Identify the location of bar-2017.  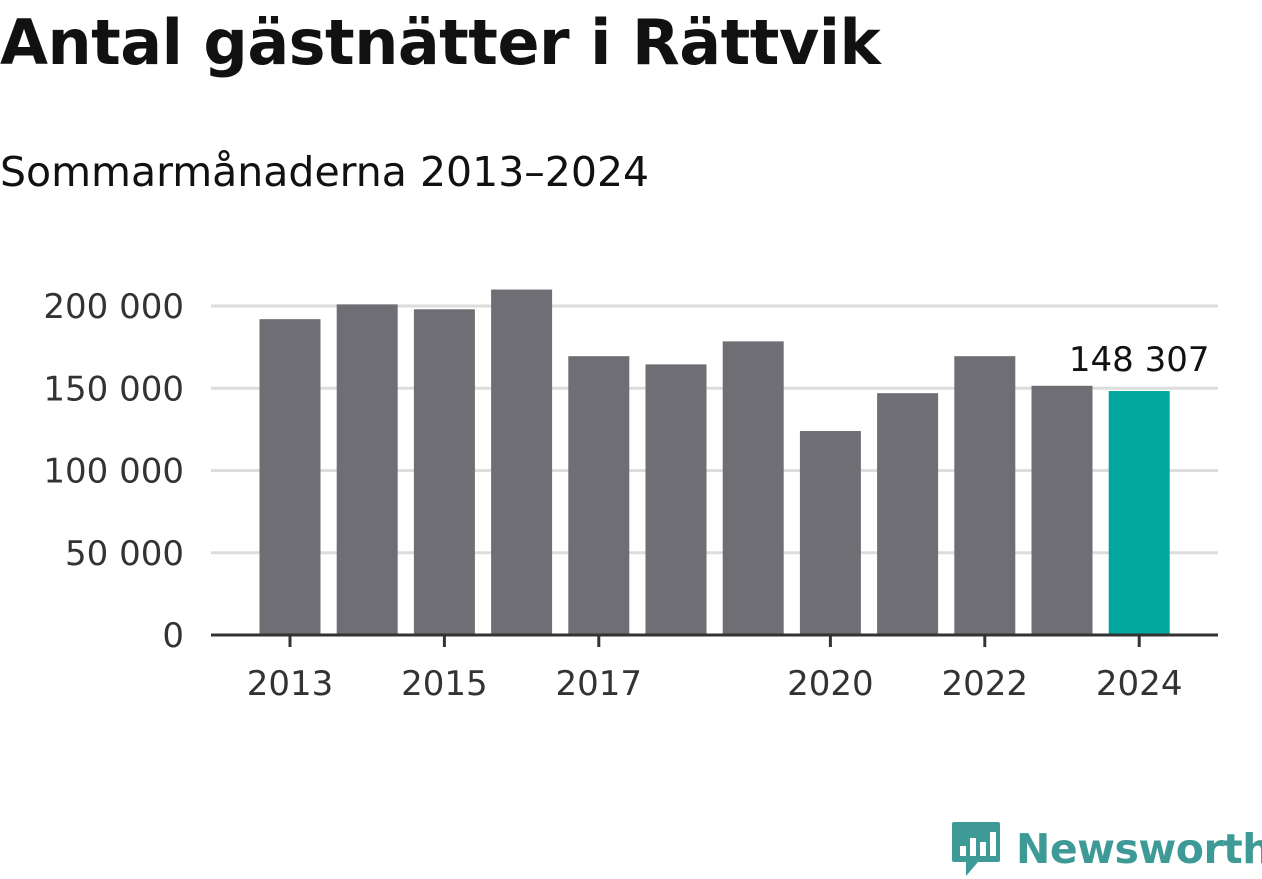
(599, 495).